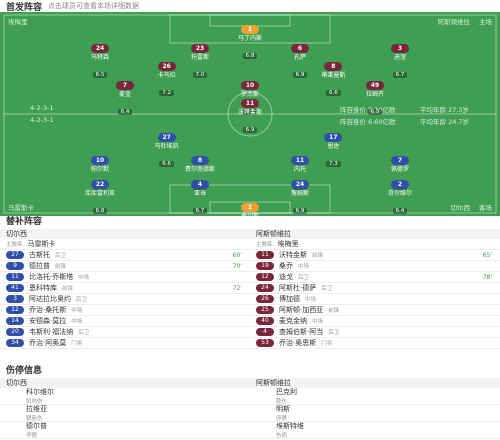  What do you see at coordinates (250, 205) in the screenshot?
I see `player: 1桑切斯7.1` at bounding box center [250, 205].